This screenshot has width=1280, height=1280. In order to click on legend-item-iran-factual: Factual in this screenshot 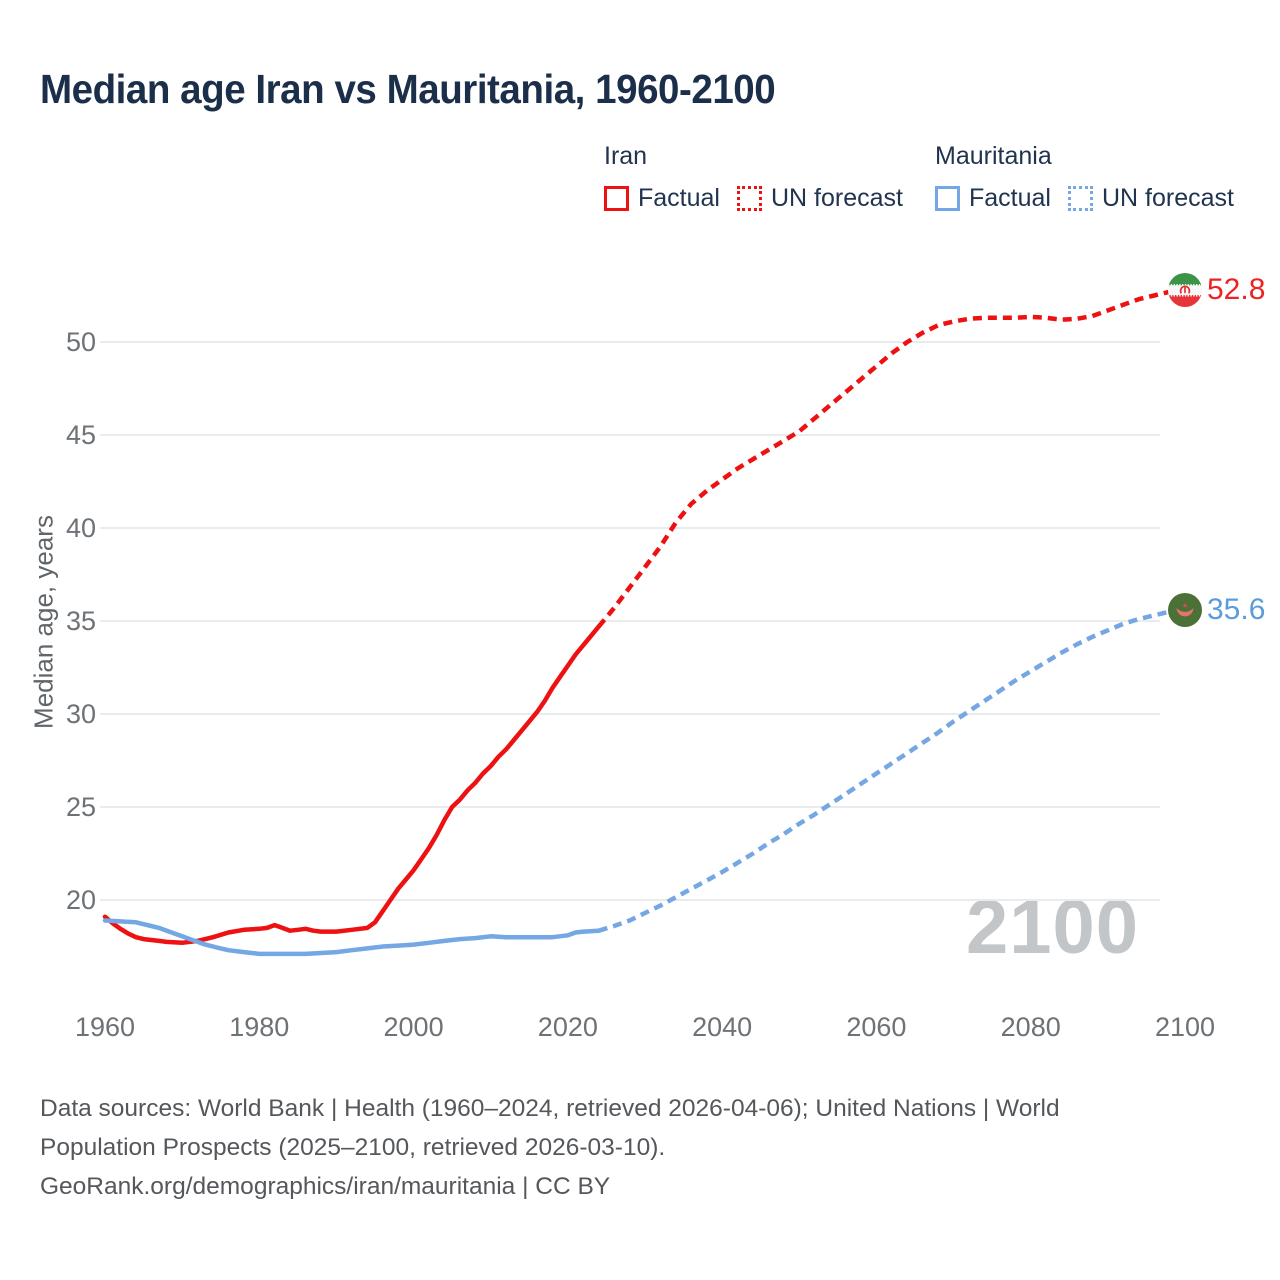, I will do `click(662, 198)`.